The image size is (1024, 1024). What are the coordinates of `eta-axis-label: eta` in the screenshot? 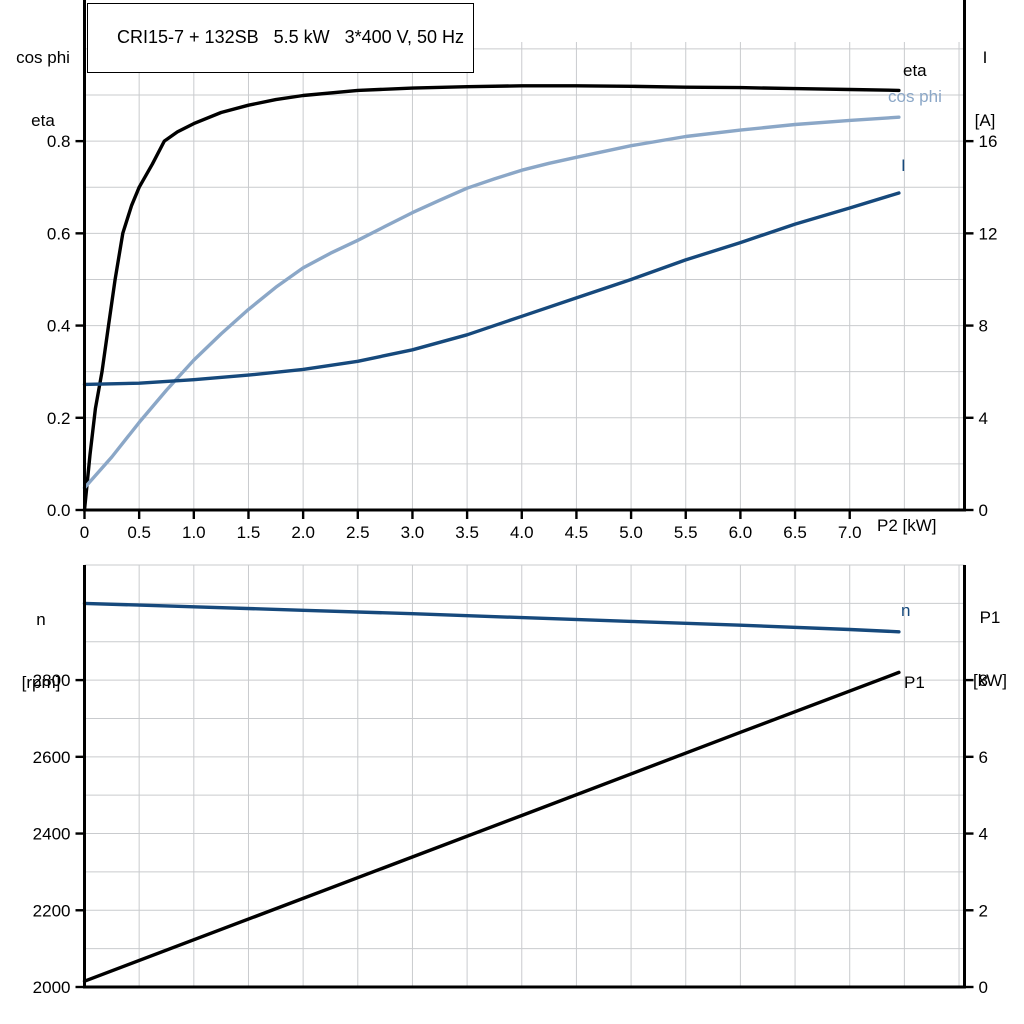 It's located at (43, 120).